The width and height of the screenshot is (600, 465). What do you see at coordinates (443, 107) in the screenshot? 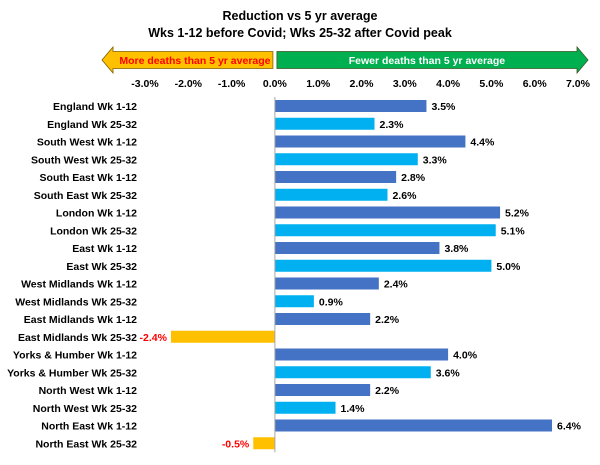
I see `data-label: 3.5%` at bounding box center [443, 107].